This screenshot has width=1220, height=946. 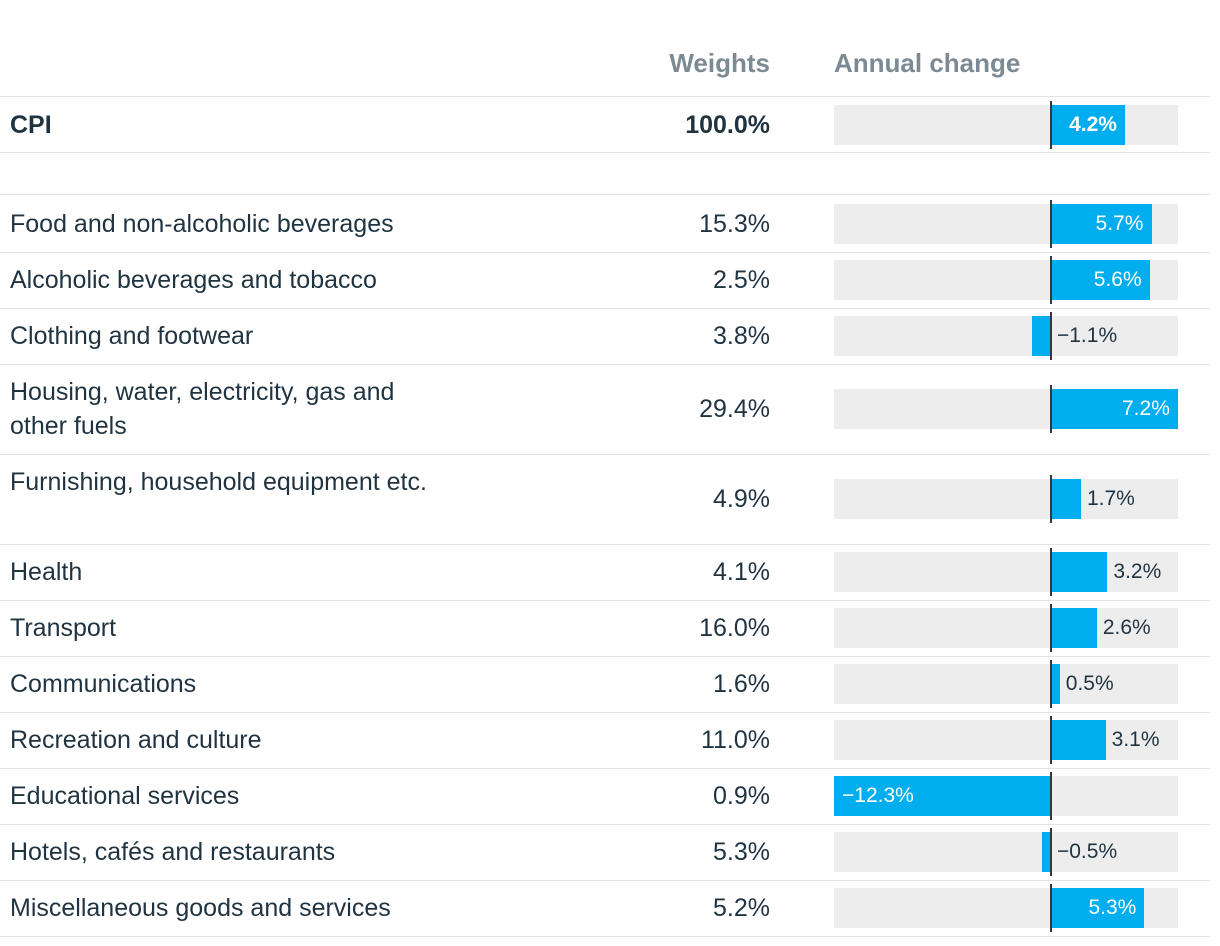 I want to click on bar-track: −0.5%, so click(x=1006, y=852).